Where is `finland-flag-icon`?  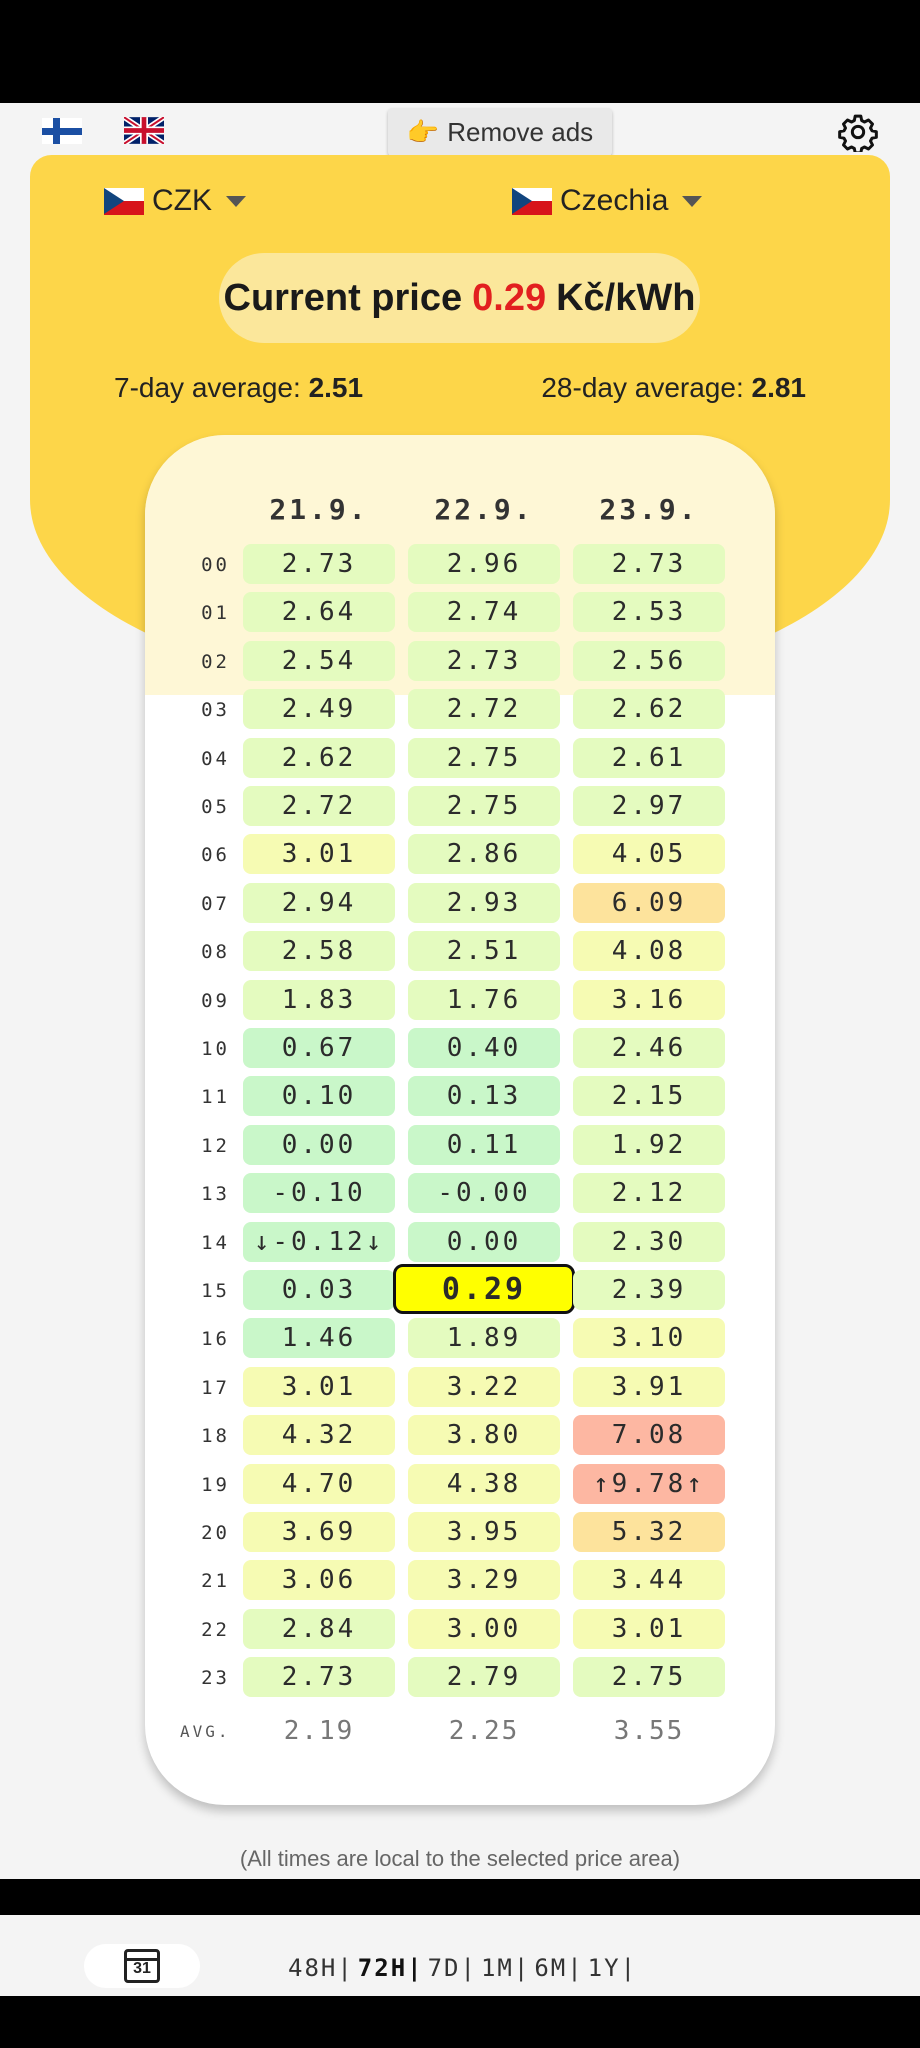
finland-flag-icon is located at coordinates (62, 131).